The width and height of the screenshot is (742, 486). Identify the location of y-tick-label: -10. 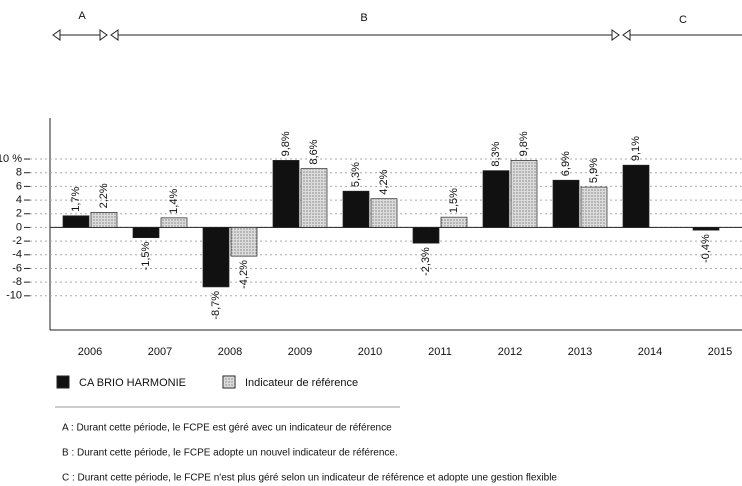
(14, 296).